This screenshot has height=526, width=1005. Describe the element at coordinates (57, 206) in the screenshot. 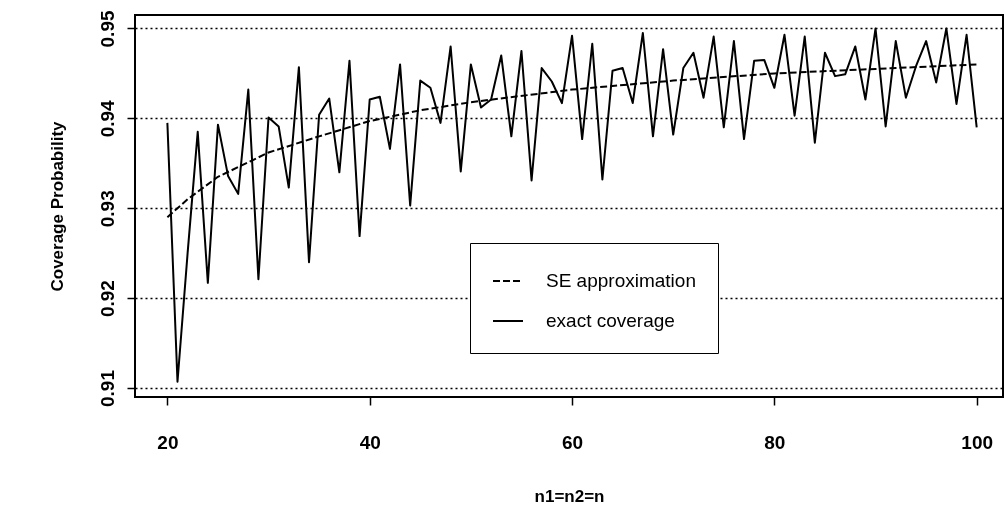

I see `y-axis-title: Coverage Probability` at that location.